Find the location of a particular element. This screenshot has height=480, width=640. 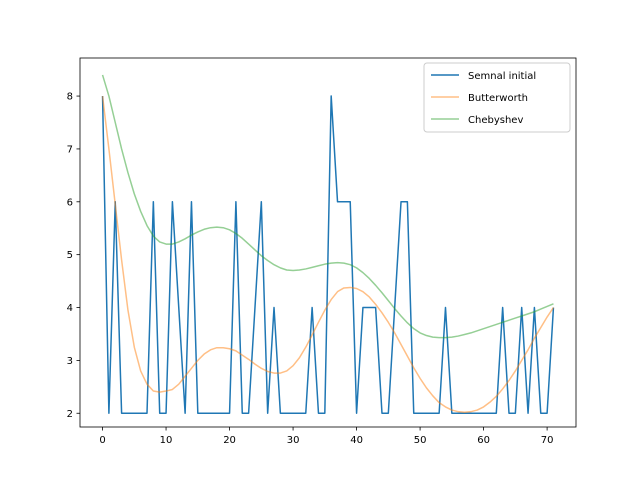

legend-label-semnal-initial: Semnal initial is located at coordinates (502, 76).